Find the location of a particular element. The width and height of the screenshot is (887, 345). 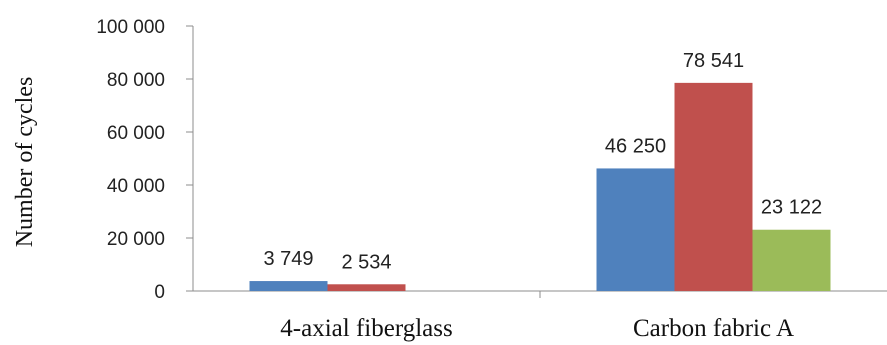

y-tick-label: 0 is located at coordinates (159, 292).